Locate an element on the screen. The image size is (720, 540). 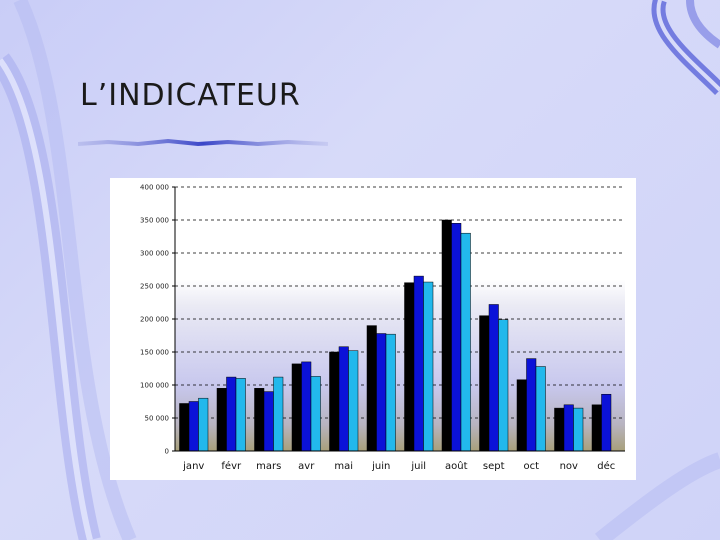
y-tick-label: 350 000 is located at coordinates (154, 221).